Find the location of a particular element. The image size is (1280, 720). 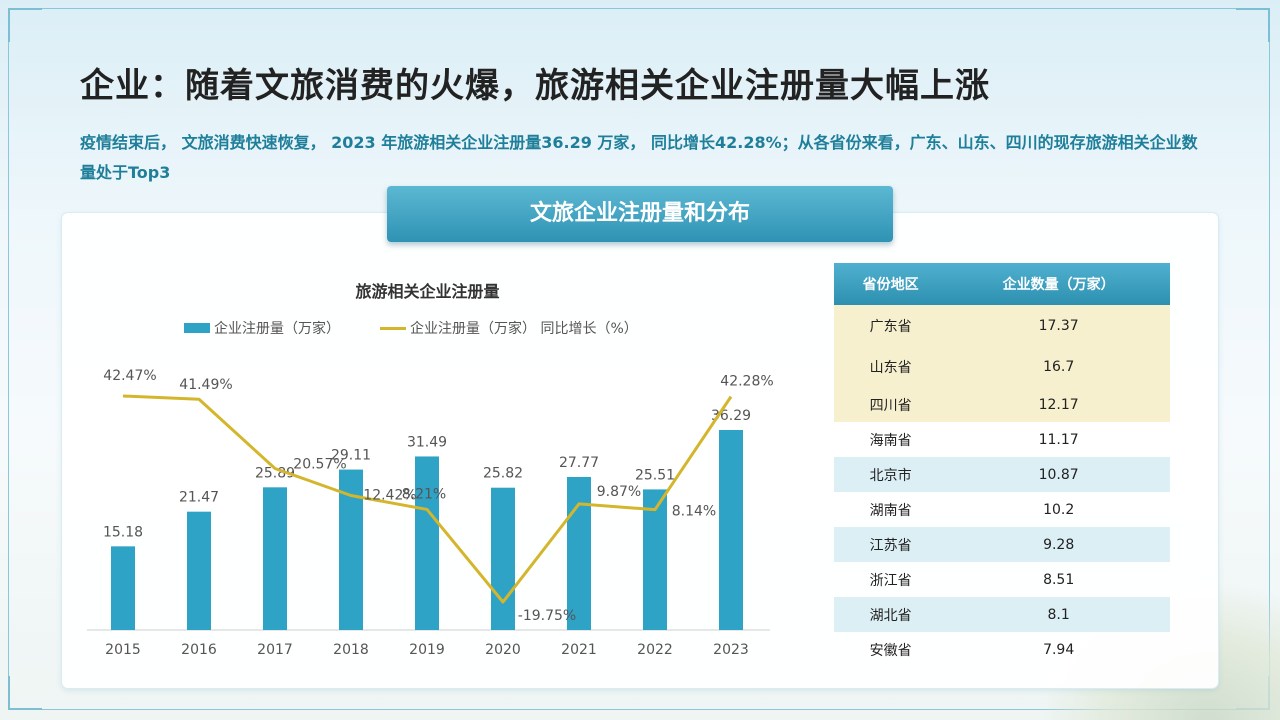

page-title: 企业：随着文旅消费的火爆，旅游相关企业注册量大幅上涨 is located at coordinates (535, 86).